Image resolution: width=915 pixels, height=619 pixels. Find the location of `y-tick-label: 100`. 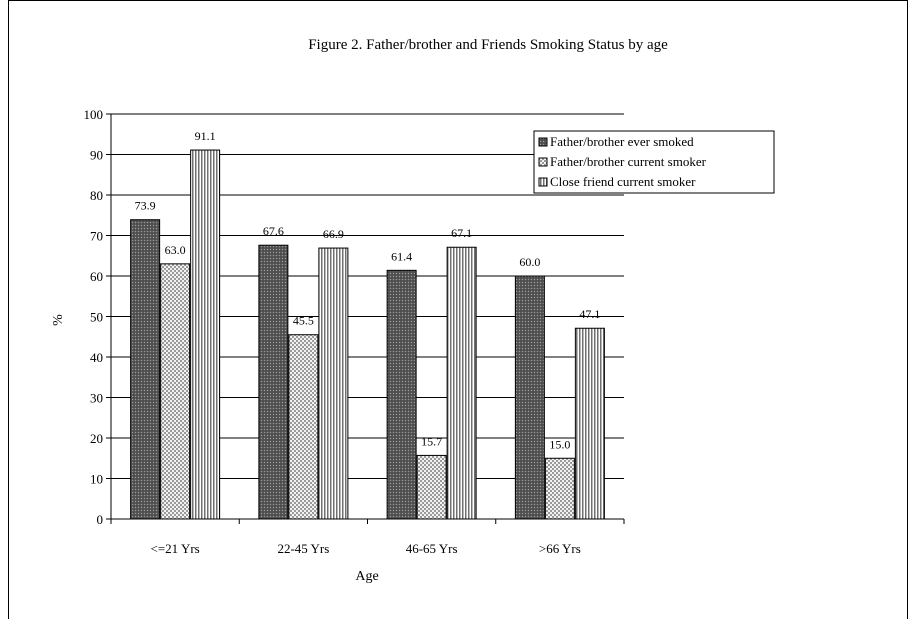

y-tick-label: 100 is located at coordinates (94, 114).